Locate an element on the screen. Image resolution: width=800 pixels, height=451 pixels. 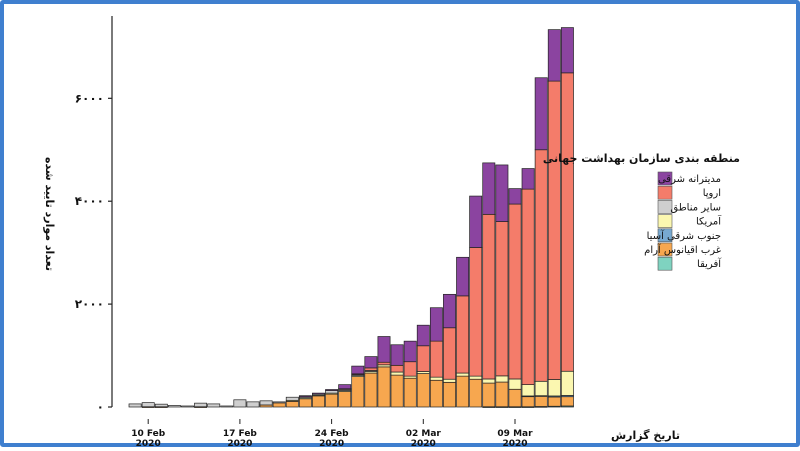
y-tick-label: ۶۰۰۰ is located at coordinates (89, 98).